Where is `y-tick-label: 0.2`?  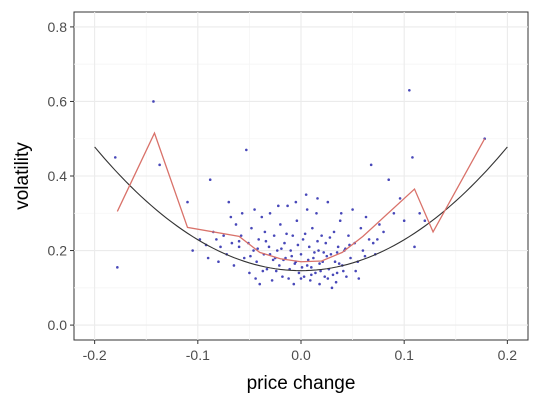 y-tick-label: 0.2 is located at coordinates (58, 251).